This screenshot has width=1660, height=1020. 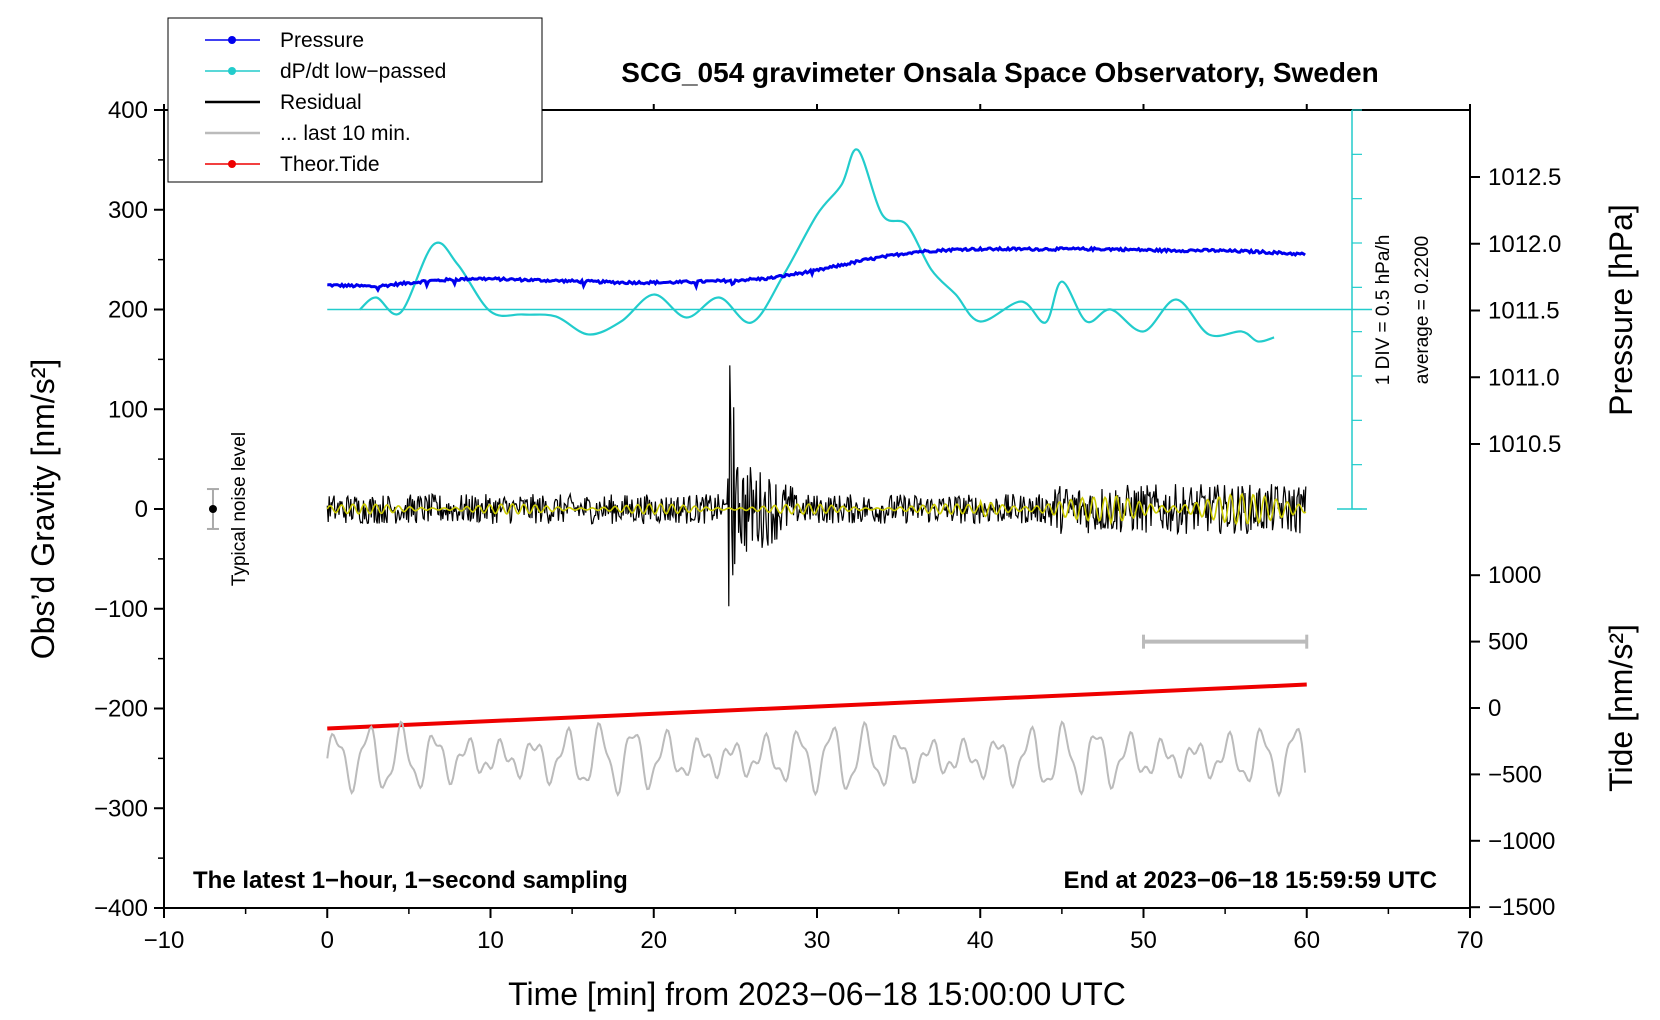 What do you see at coordinates (121, 609) in the screenshot?
I see `y-tick-label: −100` at bounding box center [121, 609].